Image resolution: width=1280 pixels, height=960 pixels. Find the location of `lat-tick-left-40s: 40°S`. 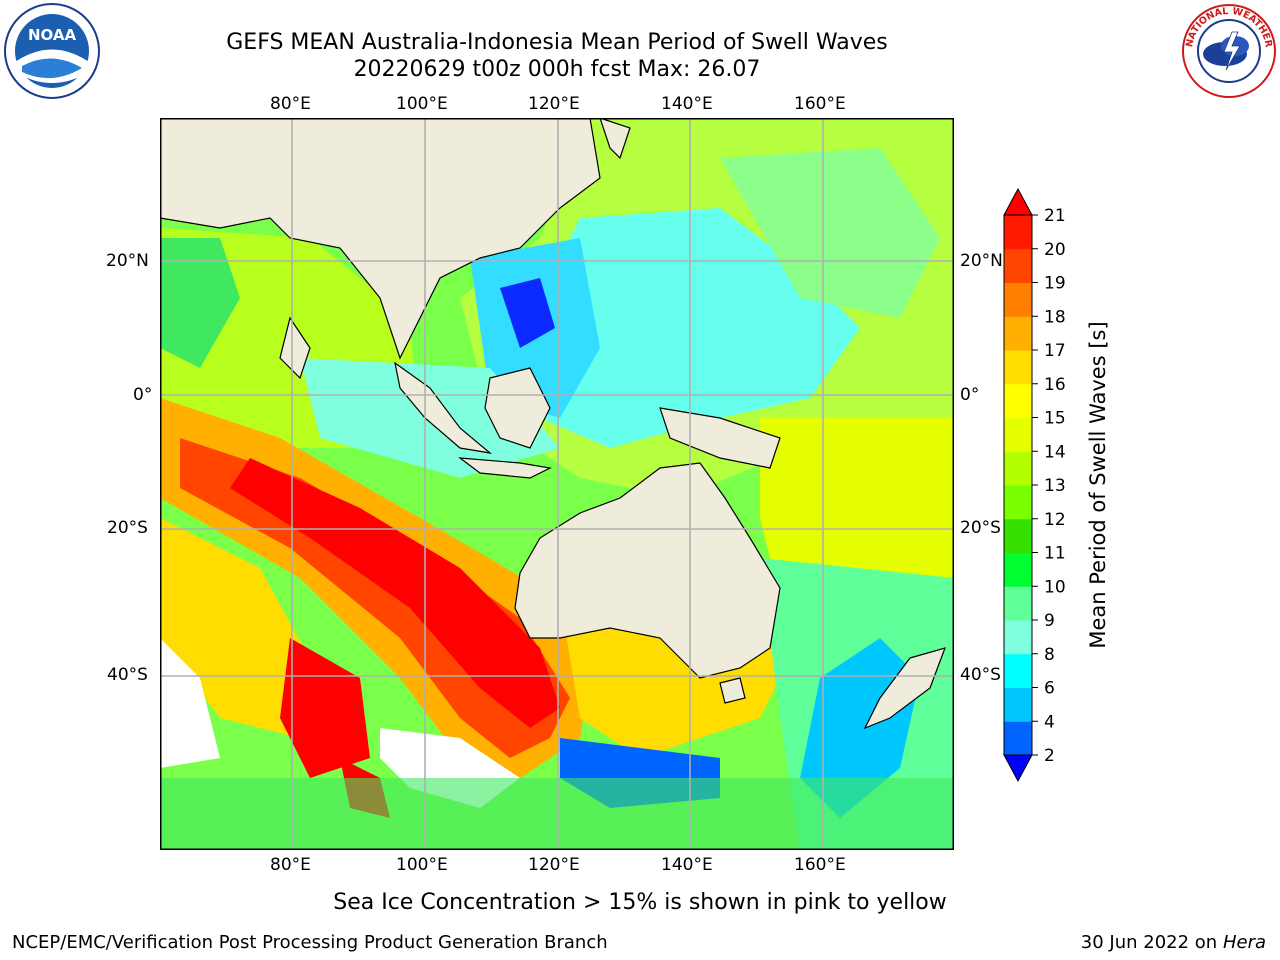

lat-tick-left-40s: 40°S is located at coordinates (127, 675).